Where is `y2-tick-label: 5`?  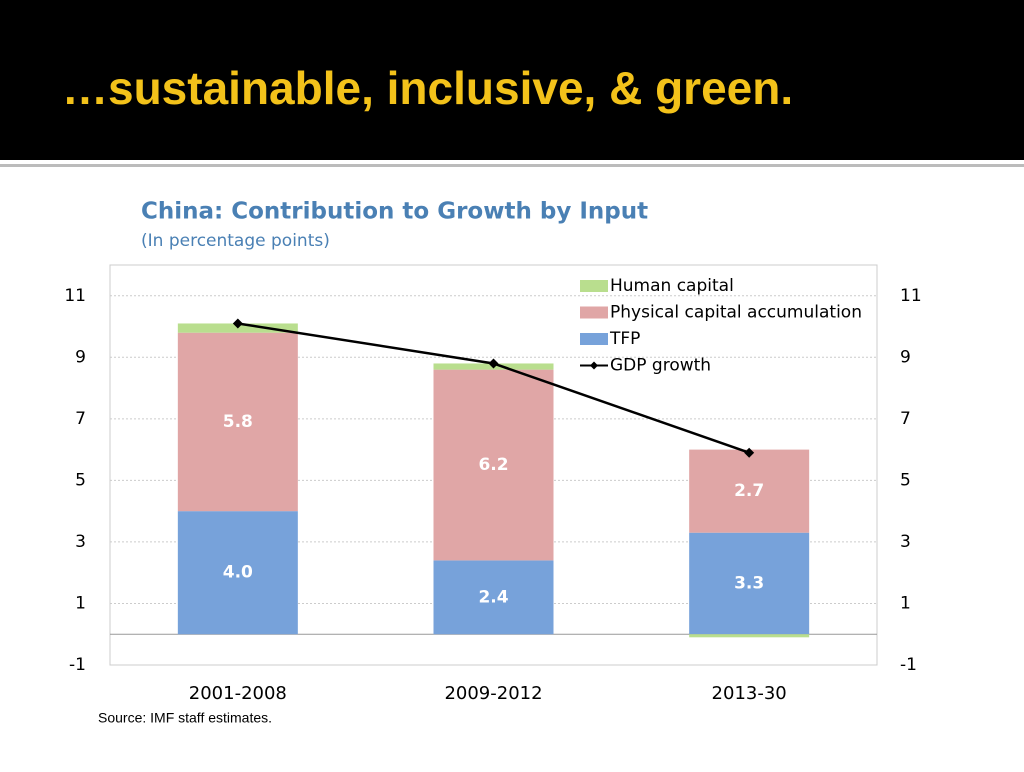
y2-tick-label: 5 is located at coordinates (905, 480).